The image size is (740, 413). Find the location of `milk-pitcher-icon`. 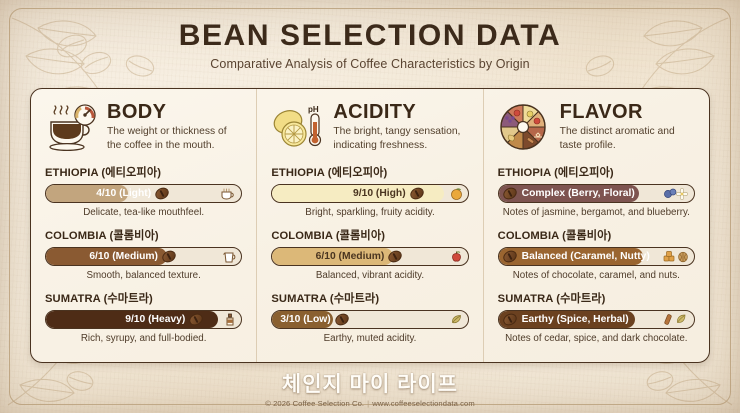

milk-pitcher-icon is located at coordinates (229, 256).